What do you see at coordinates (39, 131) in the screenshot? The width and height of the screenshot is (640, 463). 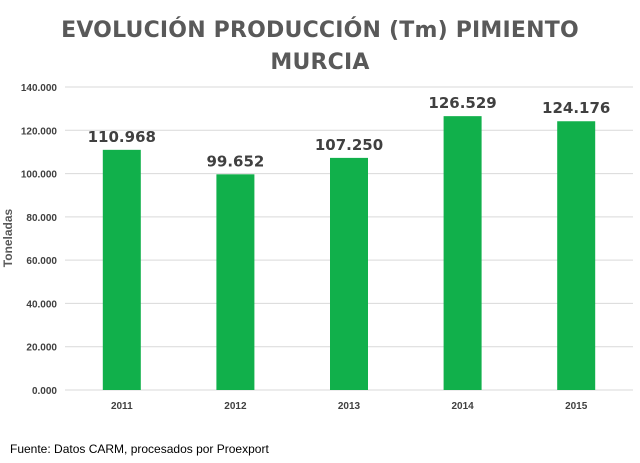 I see `y-tick-label: 120.000` at bounding box center [39, 131].